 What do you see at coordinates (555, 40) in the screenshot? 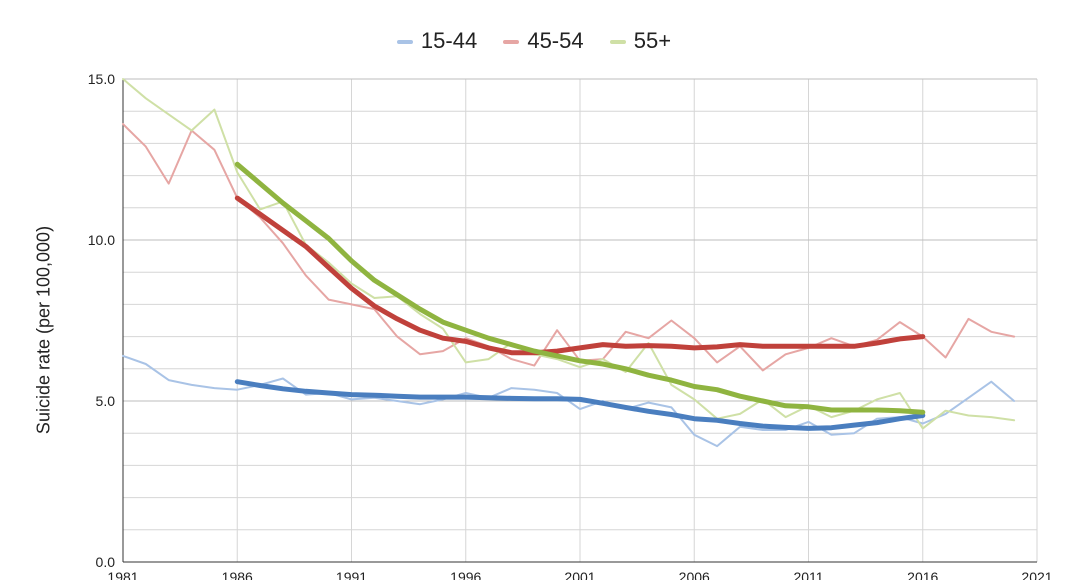
I see `legend-label-45-54: 45-54` at bounding box center [555, 40].